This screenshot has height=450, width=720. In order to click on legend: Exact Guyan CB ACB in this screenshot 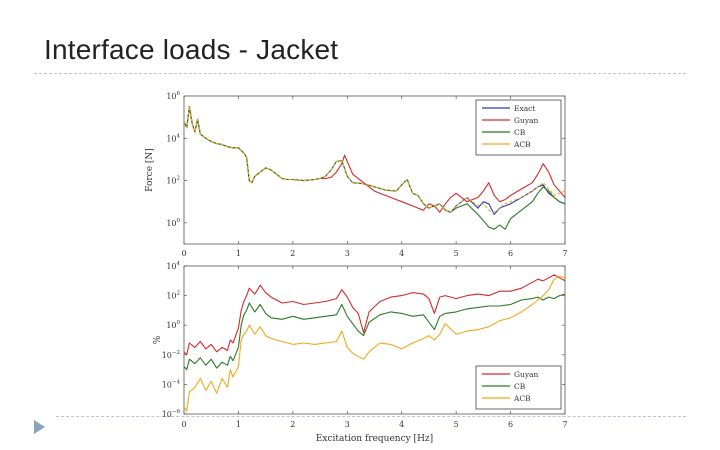, I will do `click(518, 127)`.